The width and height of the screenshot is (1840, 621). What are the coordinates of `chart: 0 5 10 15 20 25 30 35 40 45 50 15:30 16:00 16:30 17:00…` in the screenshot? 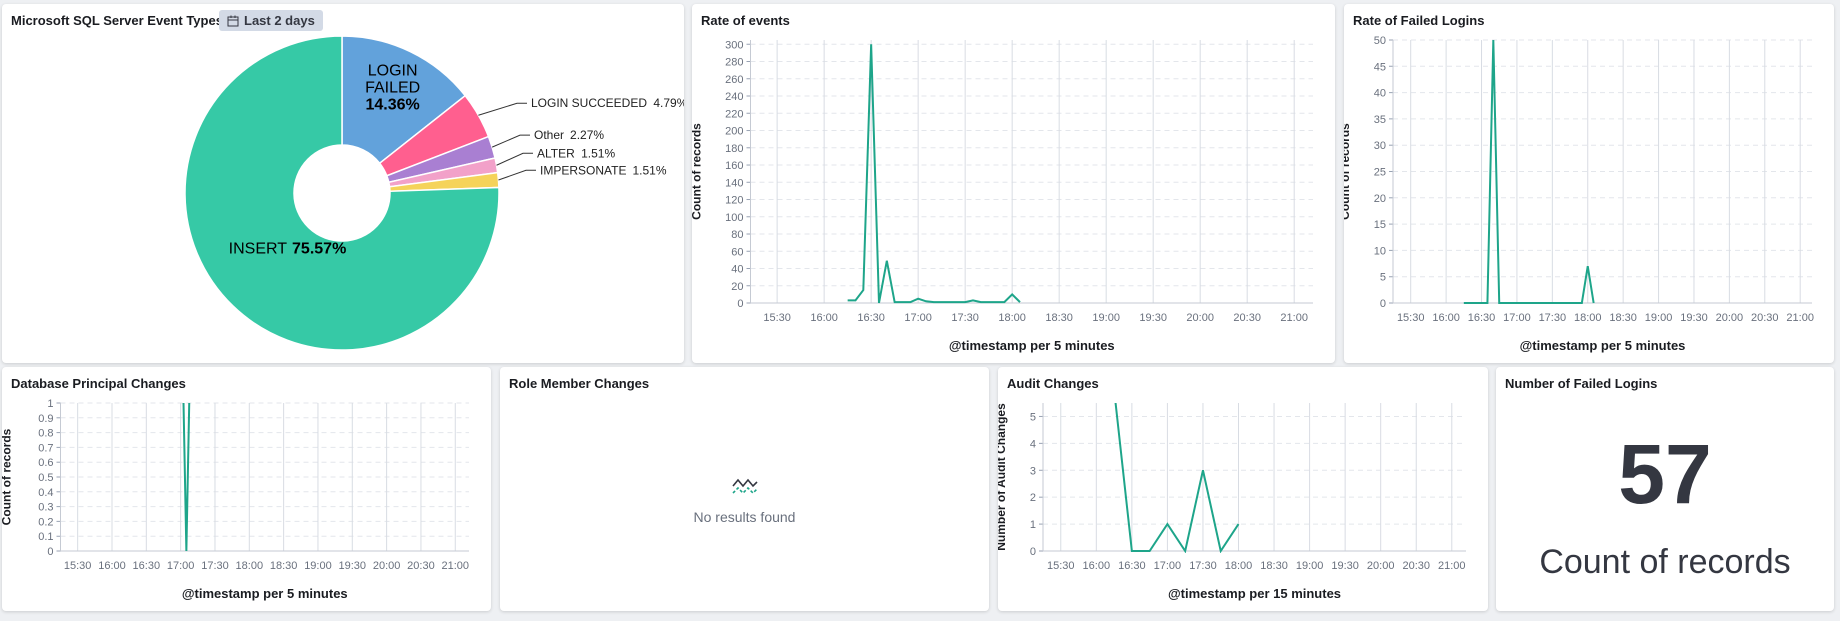 It's located at (1579, 194).